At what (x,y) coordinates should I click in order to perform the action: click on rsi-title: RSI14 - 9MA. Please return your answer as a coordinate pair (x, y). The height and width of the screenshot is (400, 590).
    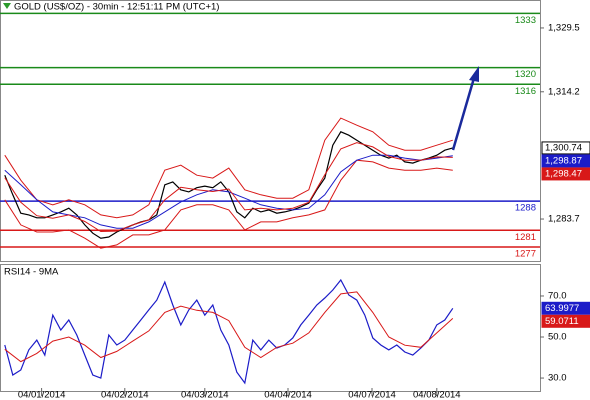
    Looking at the image, I should click on (31, 272).